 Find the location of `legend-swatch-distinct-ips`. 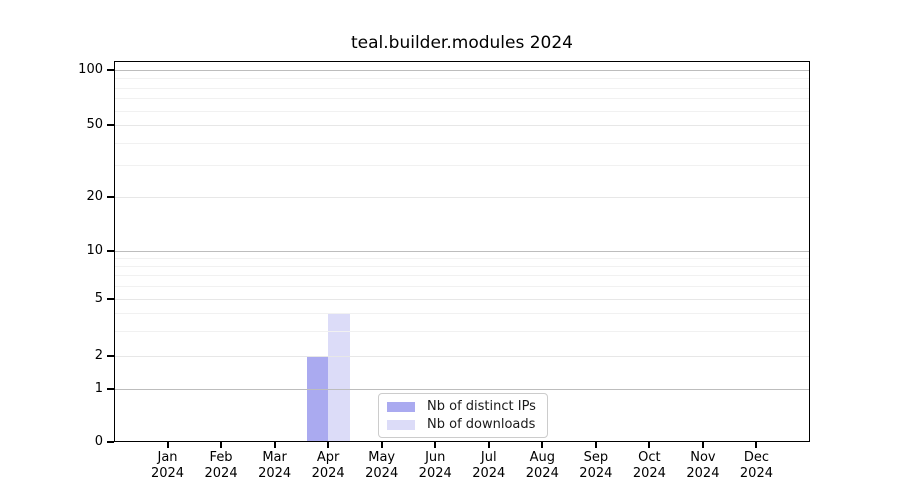

legend-swatch-distinct-ips is located at coordinates (401, 406).